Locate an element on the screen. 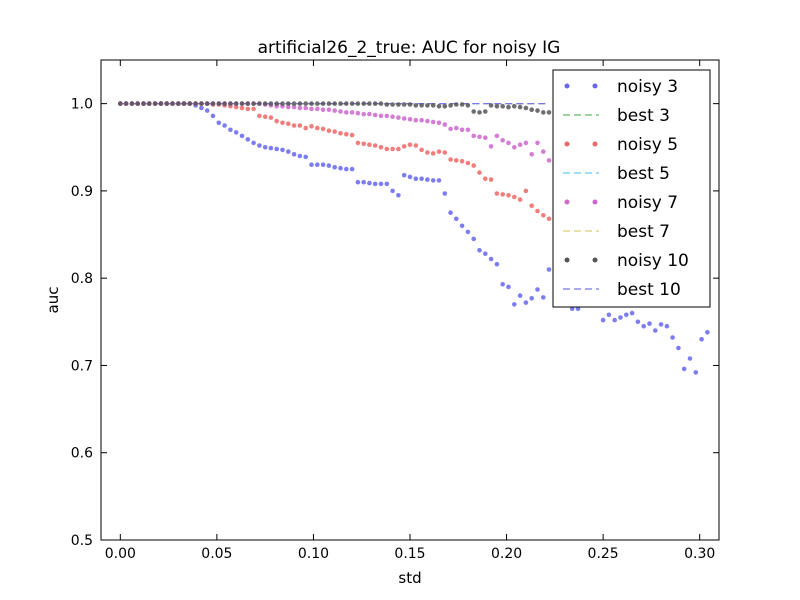  legend-item-best-5: best 5 is located at coordinates (616, 174).